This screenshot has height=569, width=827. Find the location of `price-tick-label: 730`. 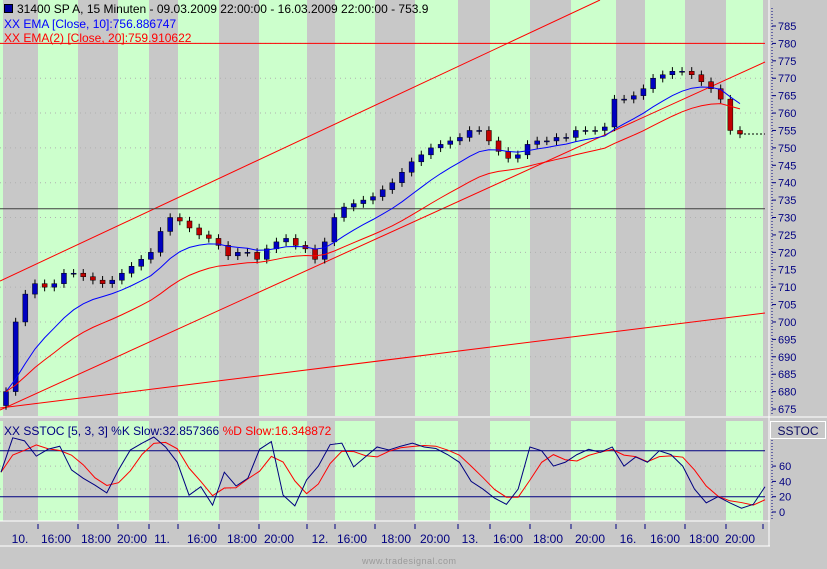

price-tick-label: 730 is located at coordinates (787, 219).